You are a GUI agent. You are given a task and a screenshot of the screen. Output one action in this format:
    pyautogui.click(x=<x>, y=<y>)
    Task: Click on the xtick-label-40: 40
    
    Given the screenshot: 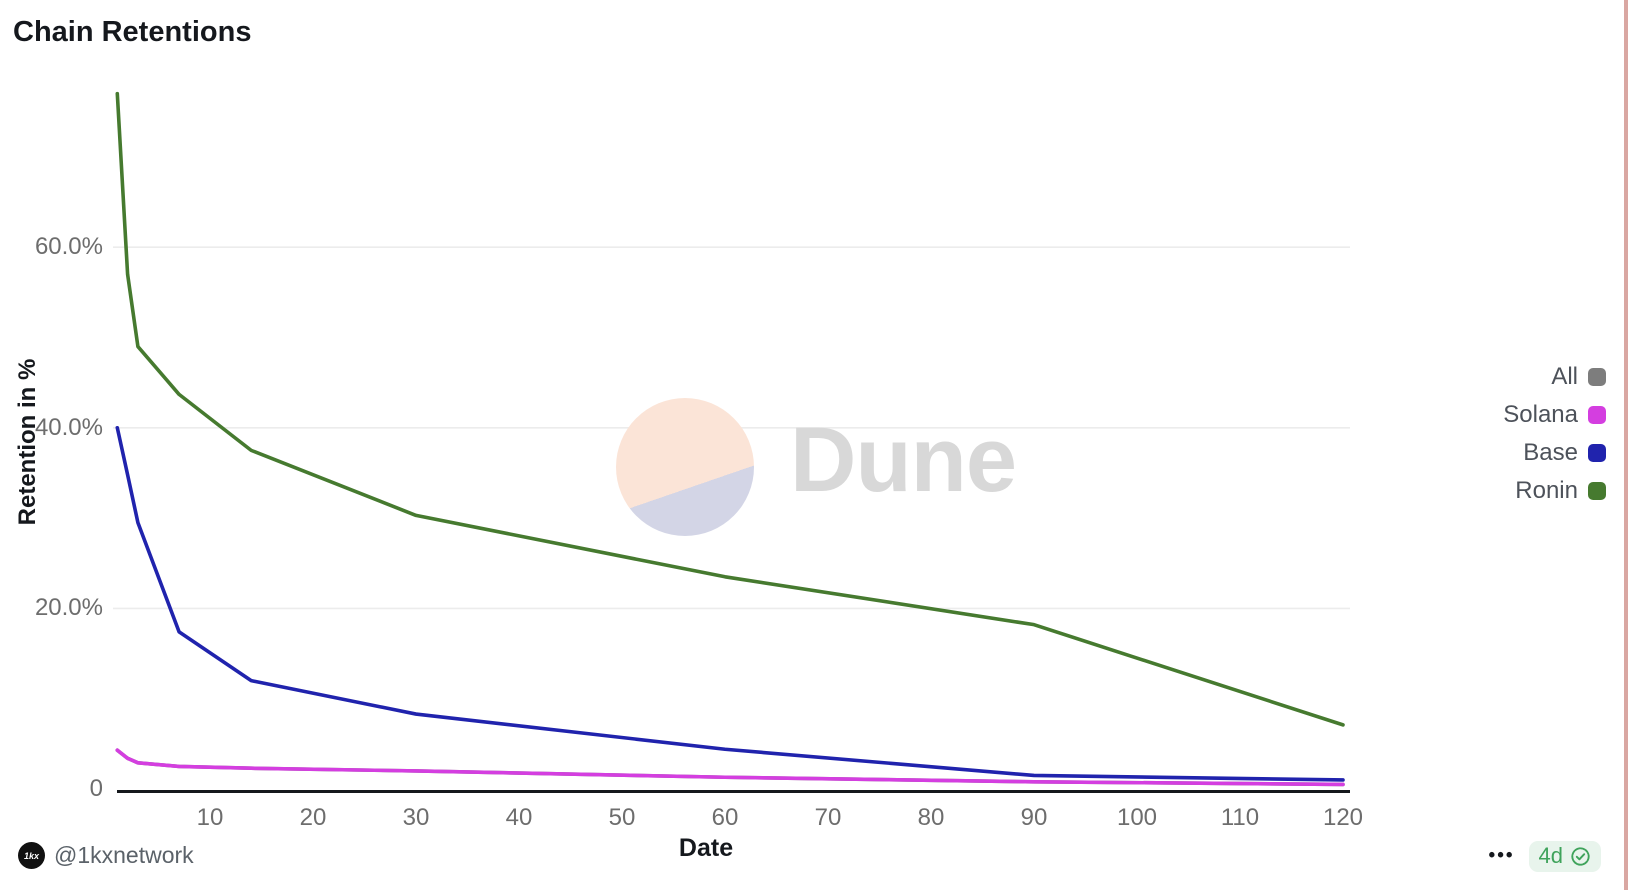 What is the action you would take?
    pyautogui.click(x=519, y=817)
    